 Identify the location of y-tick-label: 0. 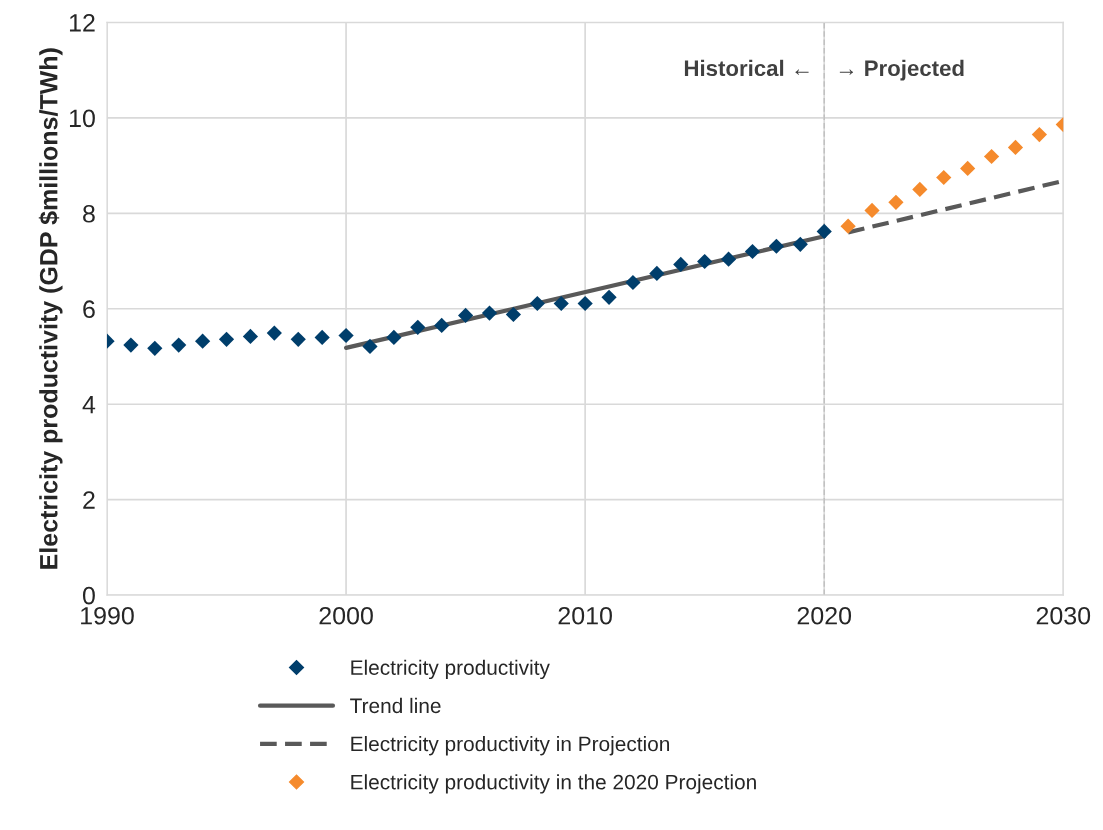
(88, 595).